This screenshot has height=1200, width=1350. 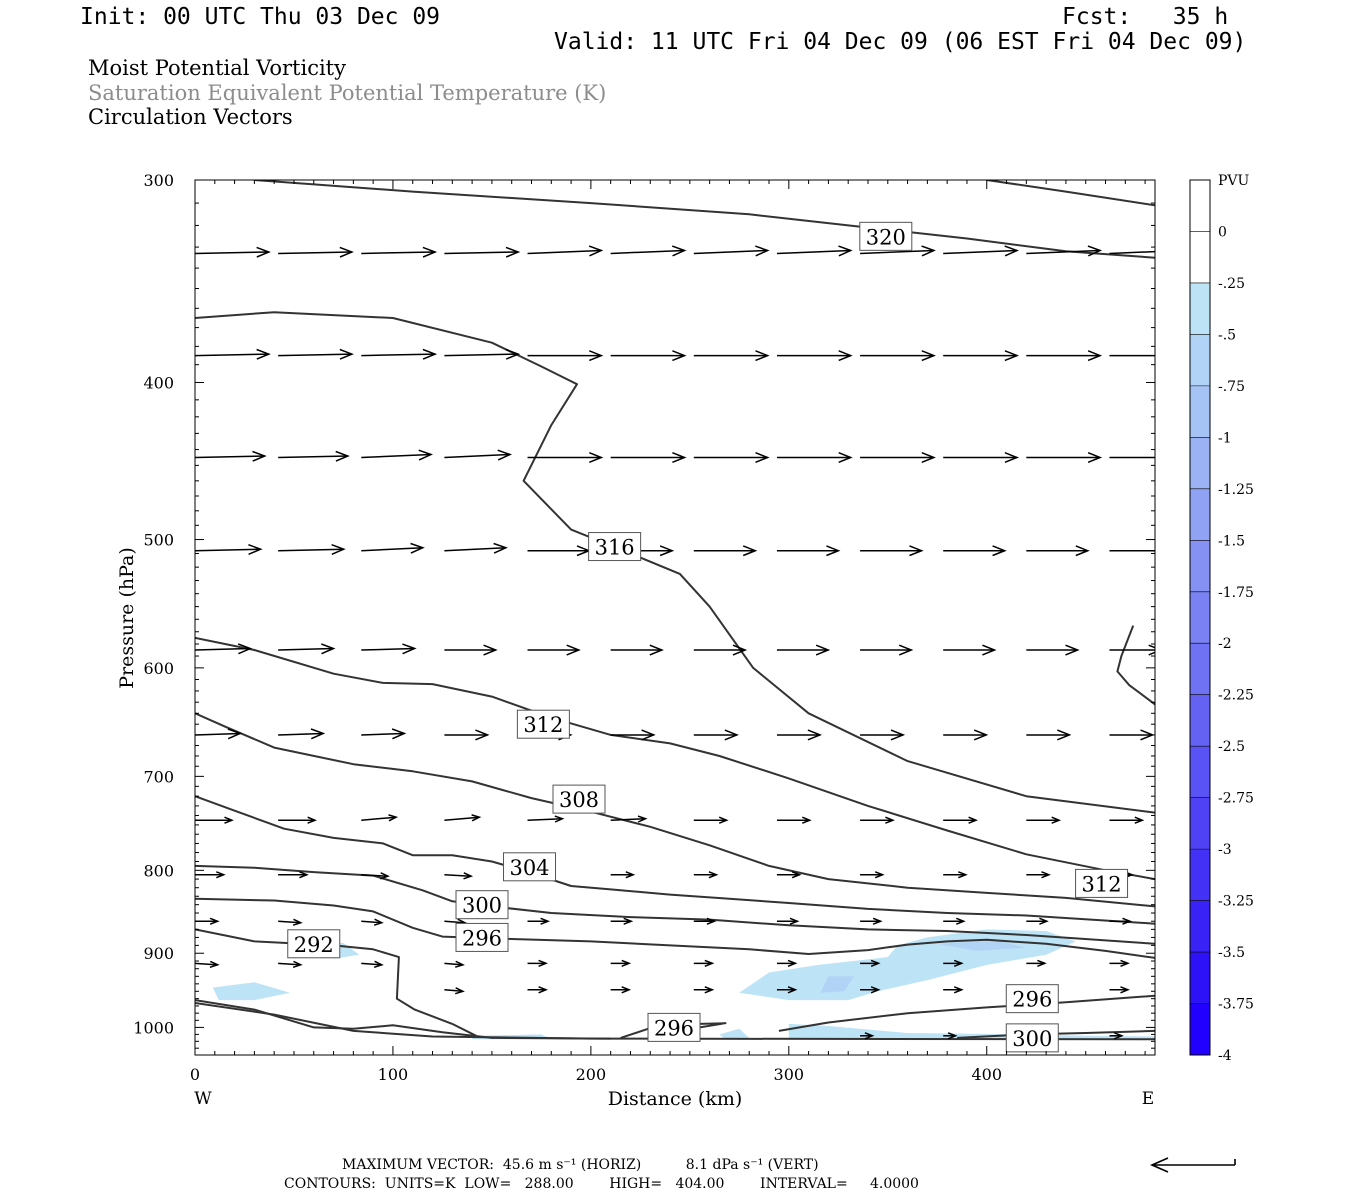 I want to click on colorbar-tick-label: -4, so click(x=1225, y=1056).